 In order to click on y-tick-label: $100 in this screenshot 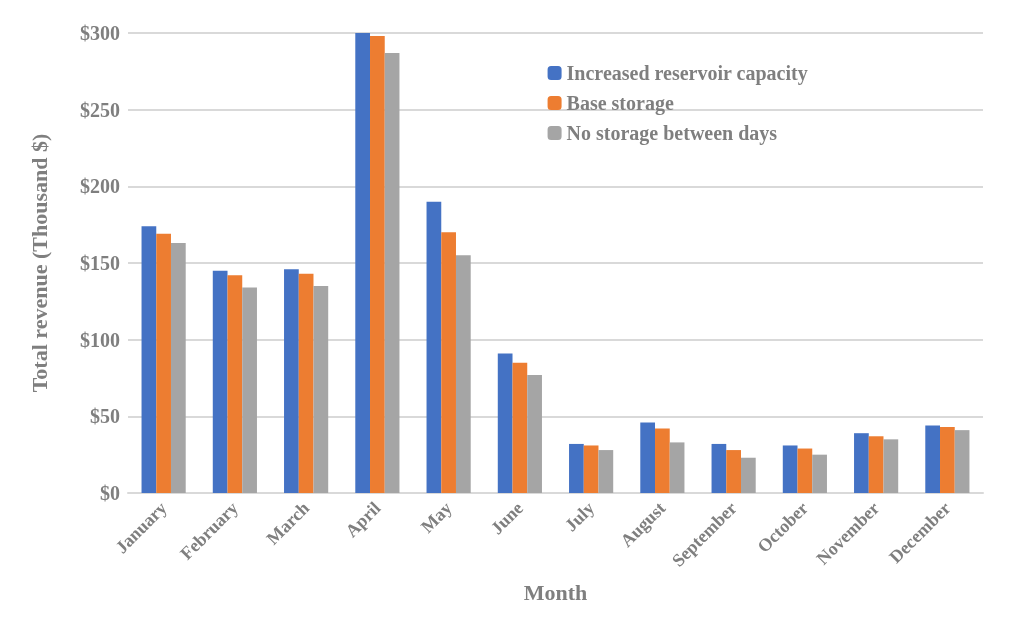, I will do `click(100, 339)`.